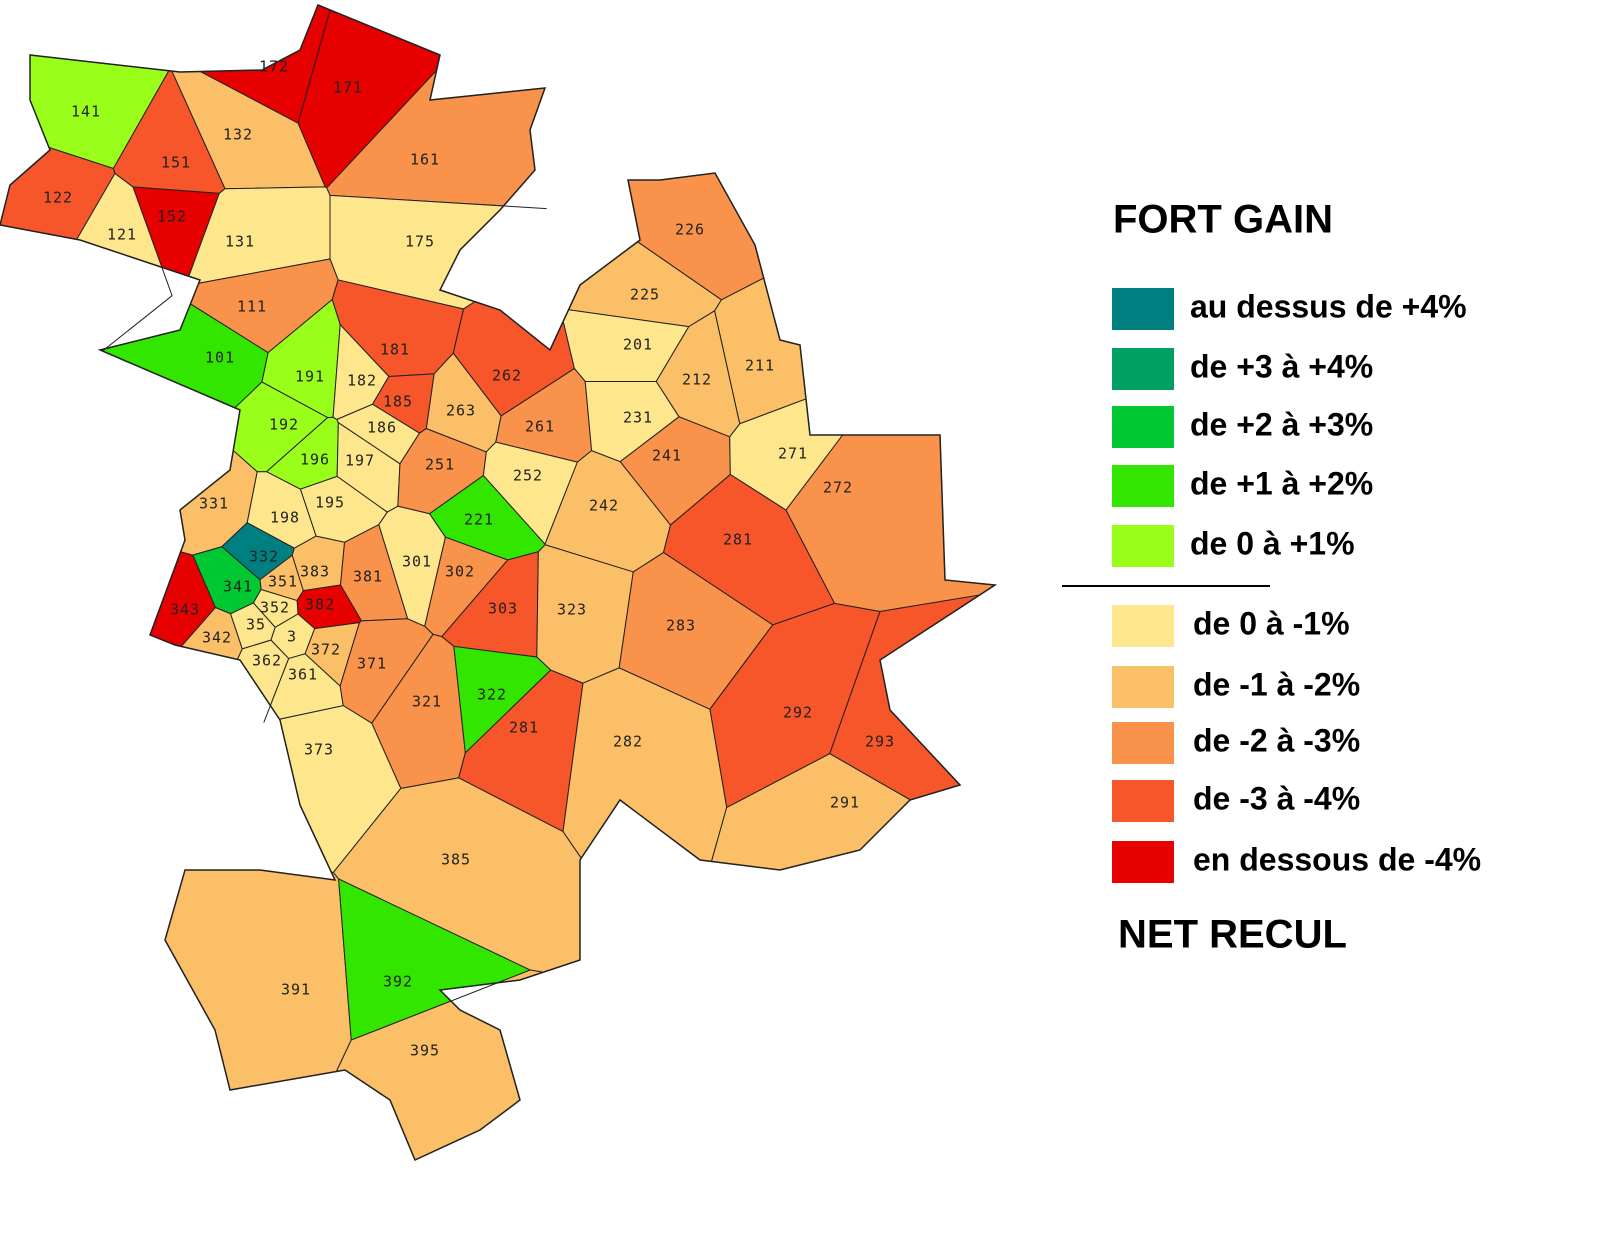 The width and height of the screenshot is (1600, 1235). Describe the element at coordinates (285, 518) in the screenshot. I see `district-label: 198` at that location.